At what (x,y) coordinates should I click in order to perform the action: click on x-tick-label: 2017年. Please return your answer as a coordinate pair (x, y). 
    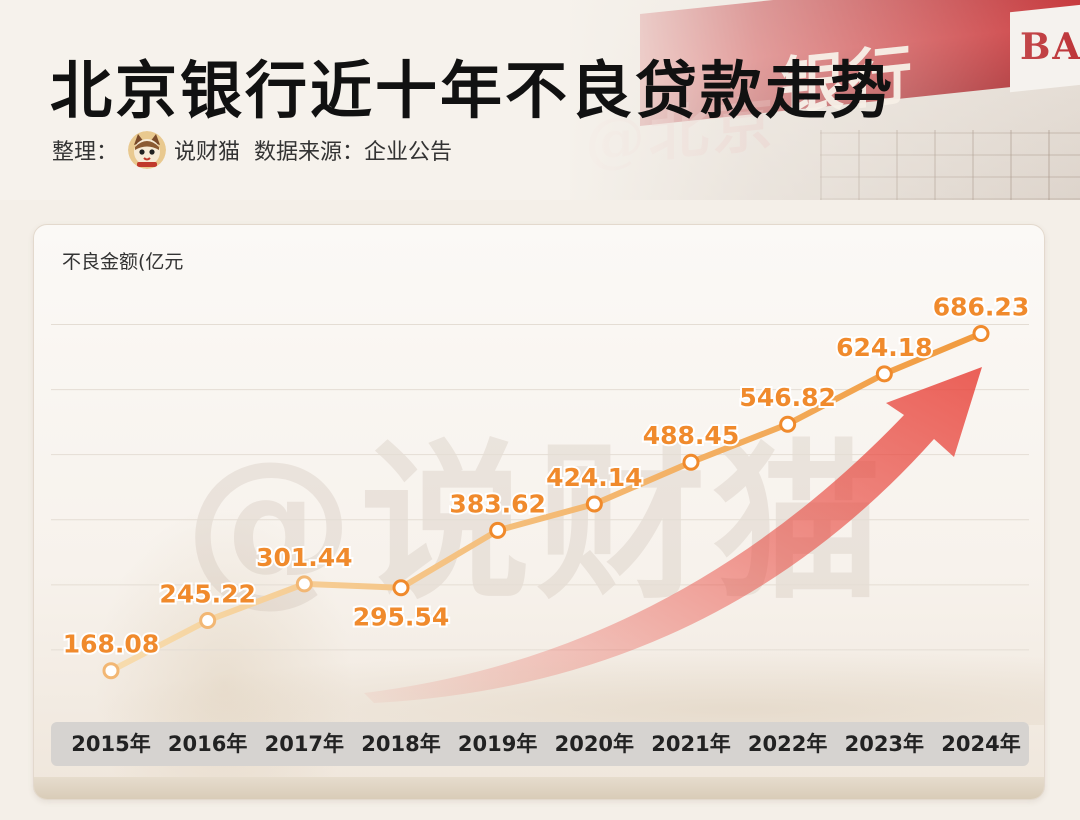
    Looking at the image, I should click on (304, 744).